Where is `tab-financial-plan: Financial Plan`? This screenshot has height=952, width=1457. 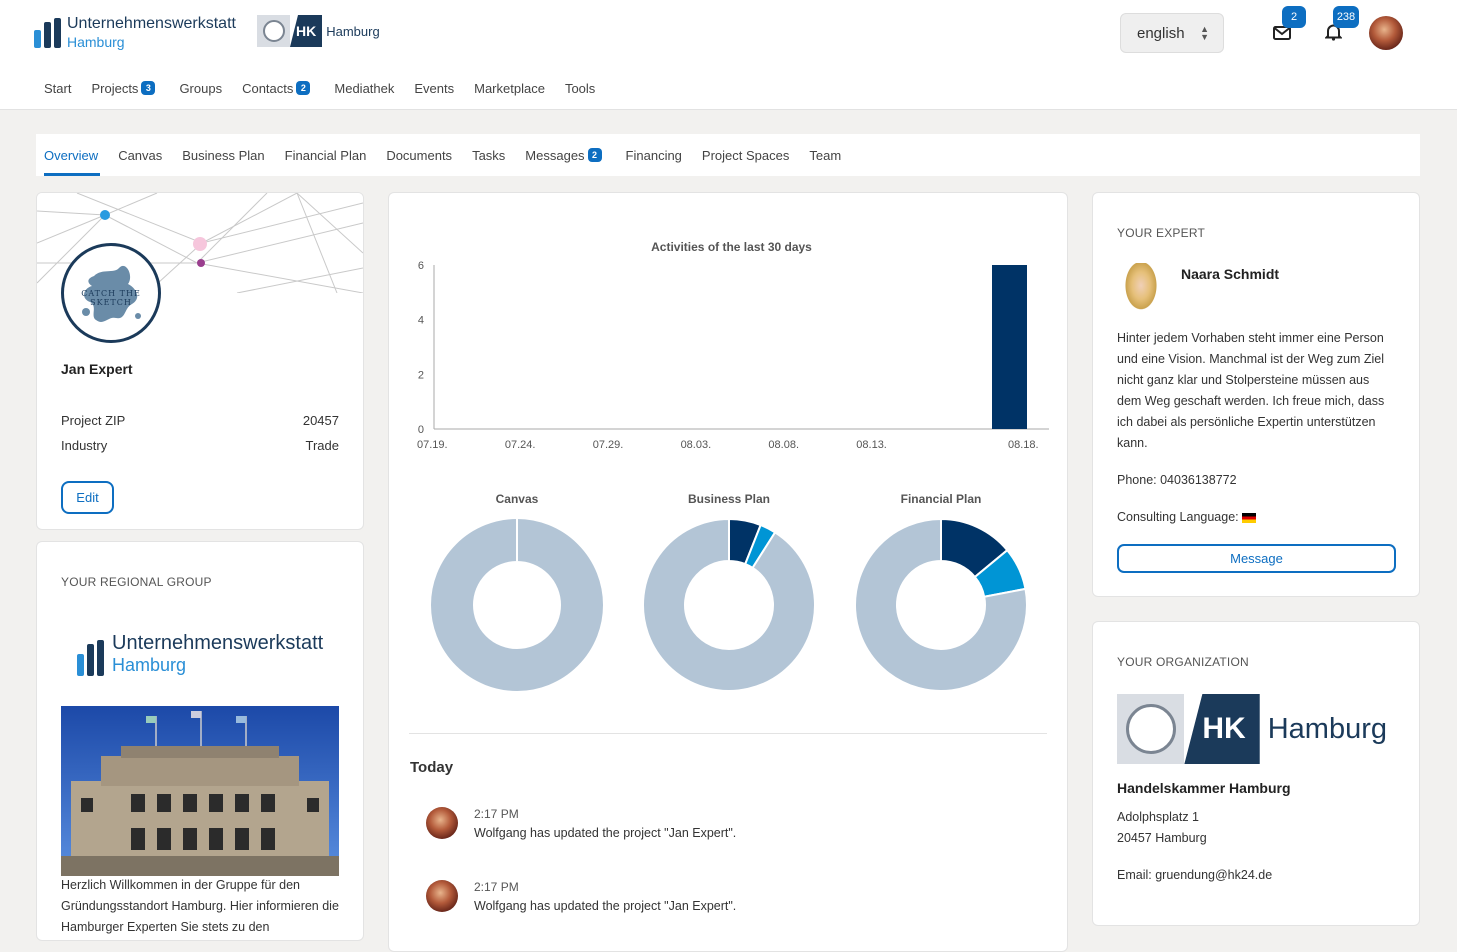
tab-financial-plan: Financial Plan is located at coordinates (325, 155).